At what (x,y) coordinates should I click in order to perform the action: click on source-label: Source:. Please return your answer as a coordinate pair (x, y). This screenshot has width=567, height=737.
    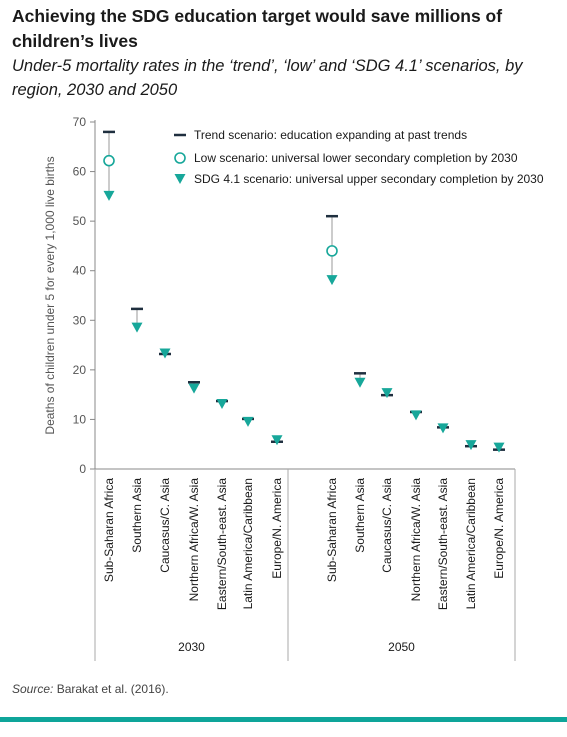
    Looking at the image, I should click on (33, 689).